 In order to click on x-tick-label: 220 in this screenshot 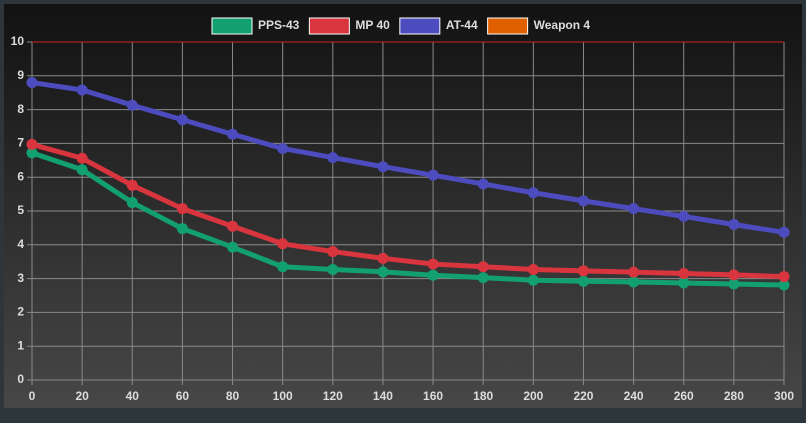, I will do `click(583, 396)`.